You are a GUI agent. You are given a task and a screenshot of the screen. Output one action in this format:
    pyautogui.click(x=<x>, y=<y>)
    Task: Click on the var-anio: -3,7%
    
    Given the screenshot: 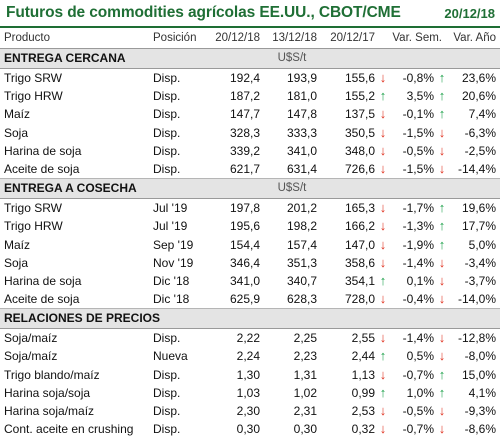 What is the action you would take?
    pyautogui.click(x=480, y=280)
    